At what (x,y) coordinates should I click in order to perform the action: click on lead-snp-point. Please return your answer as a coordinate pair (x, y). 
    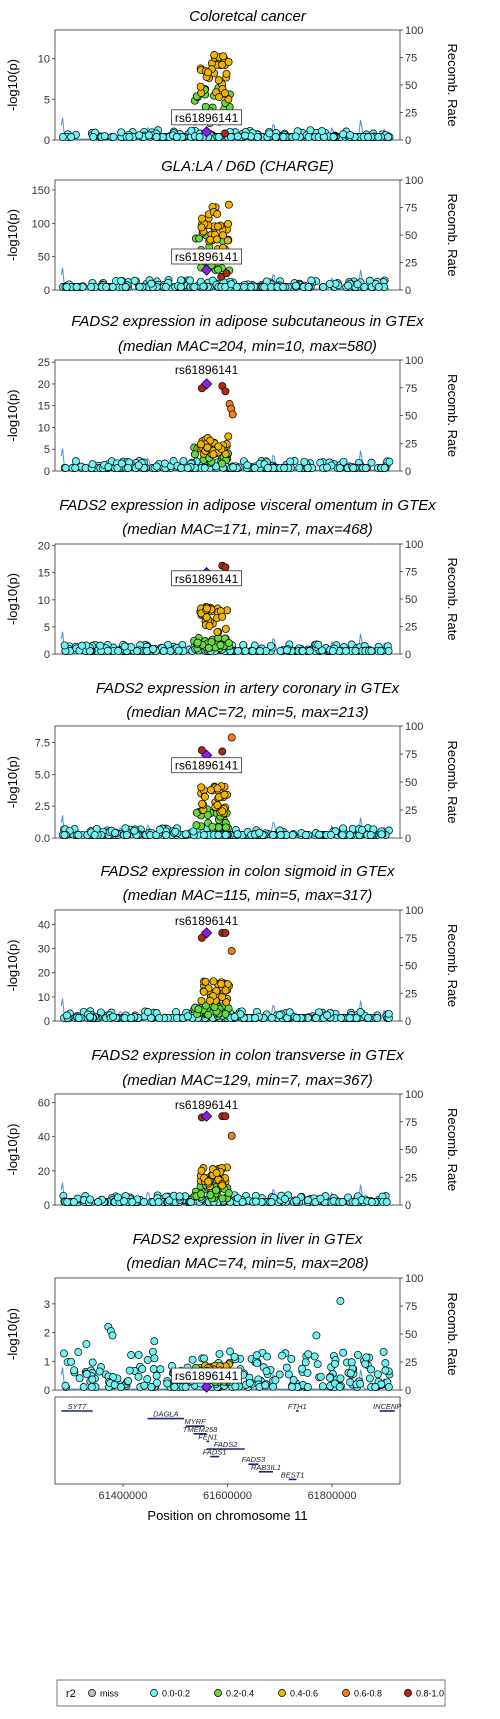
    Looking at the image, I should click on (206, 933).